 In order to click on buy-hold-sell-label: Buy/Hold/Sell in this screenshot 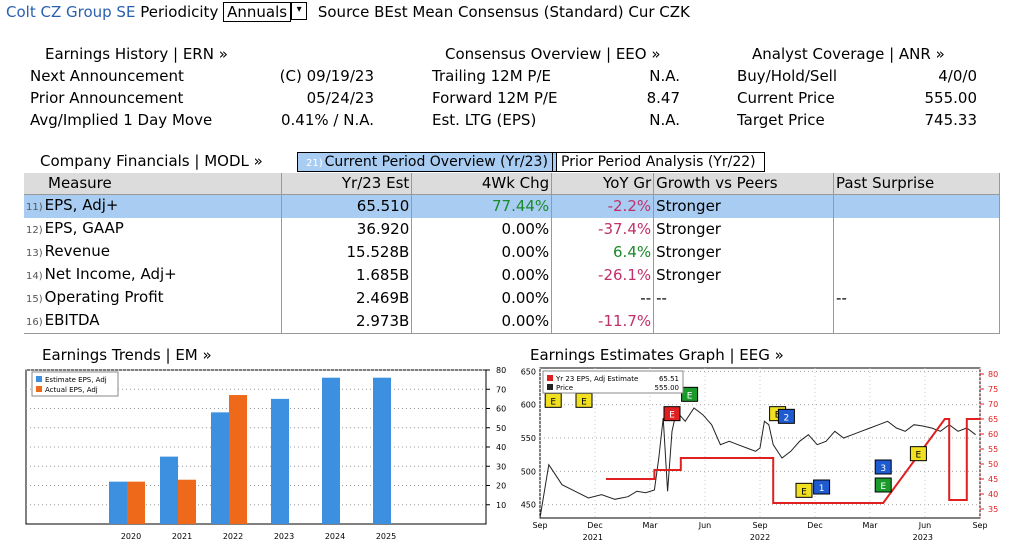, I will do `click(787, 76)`.